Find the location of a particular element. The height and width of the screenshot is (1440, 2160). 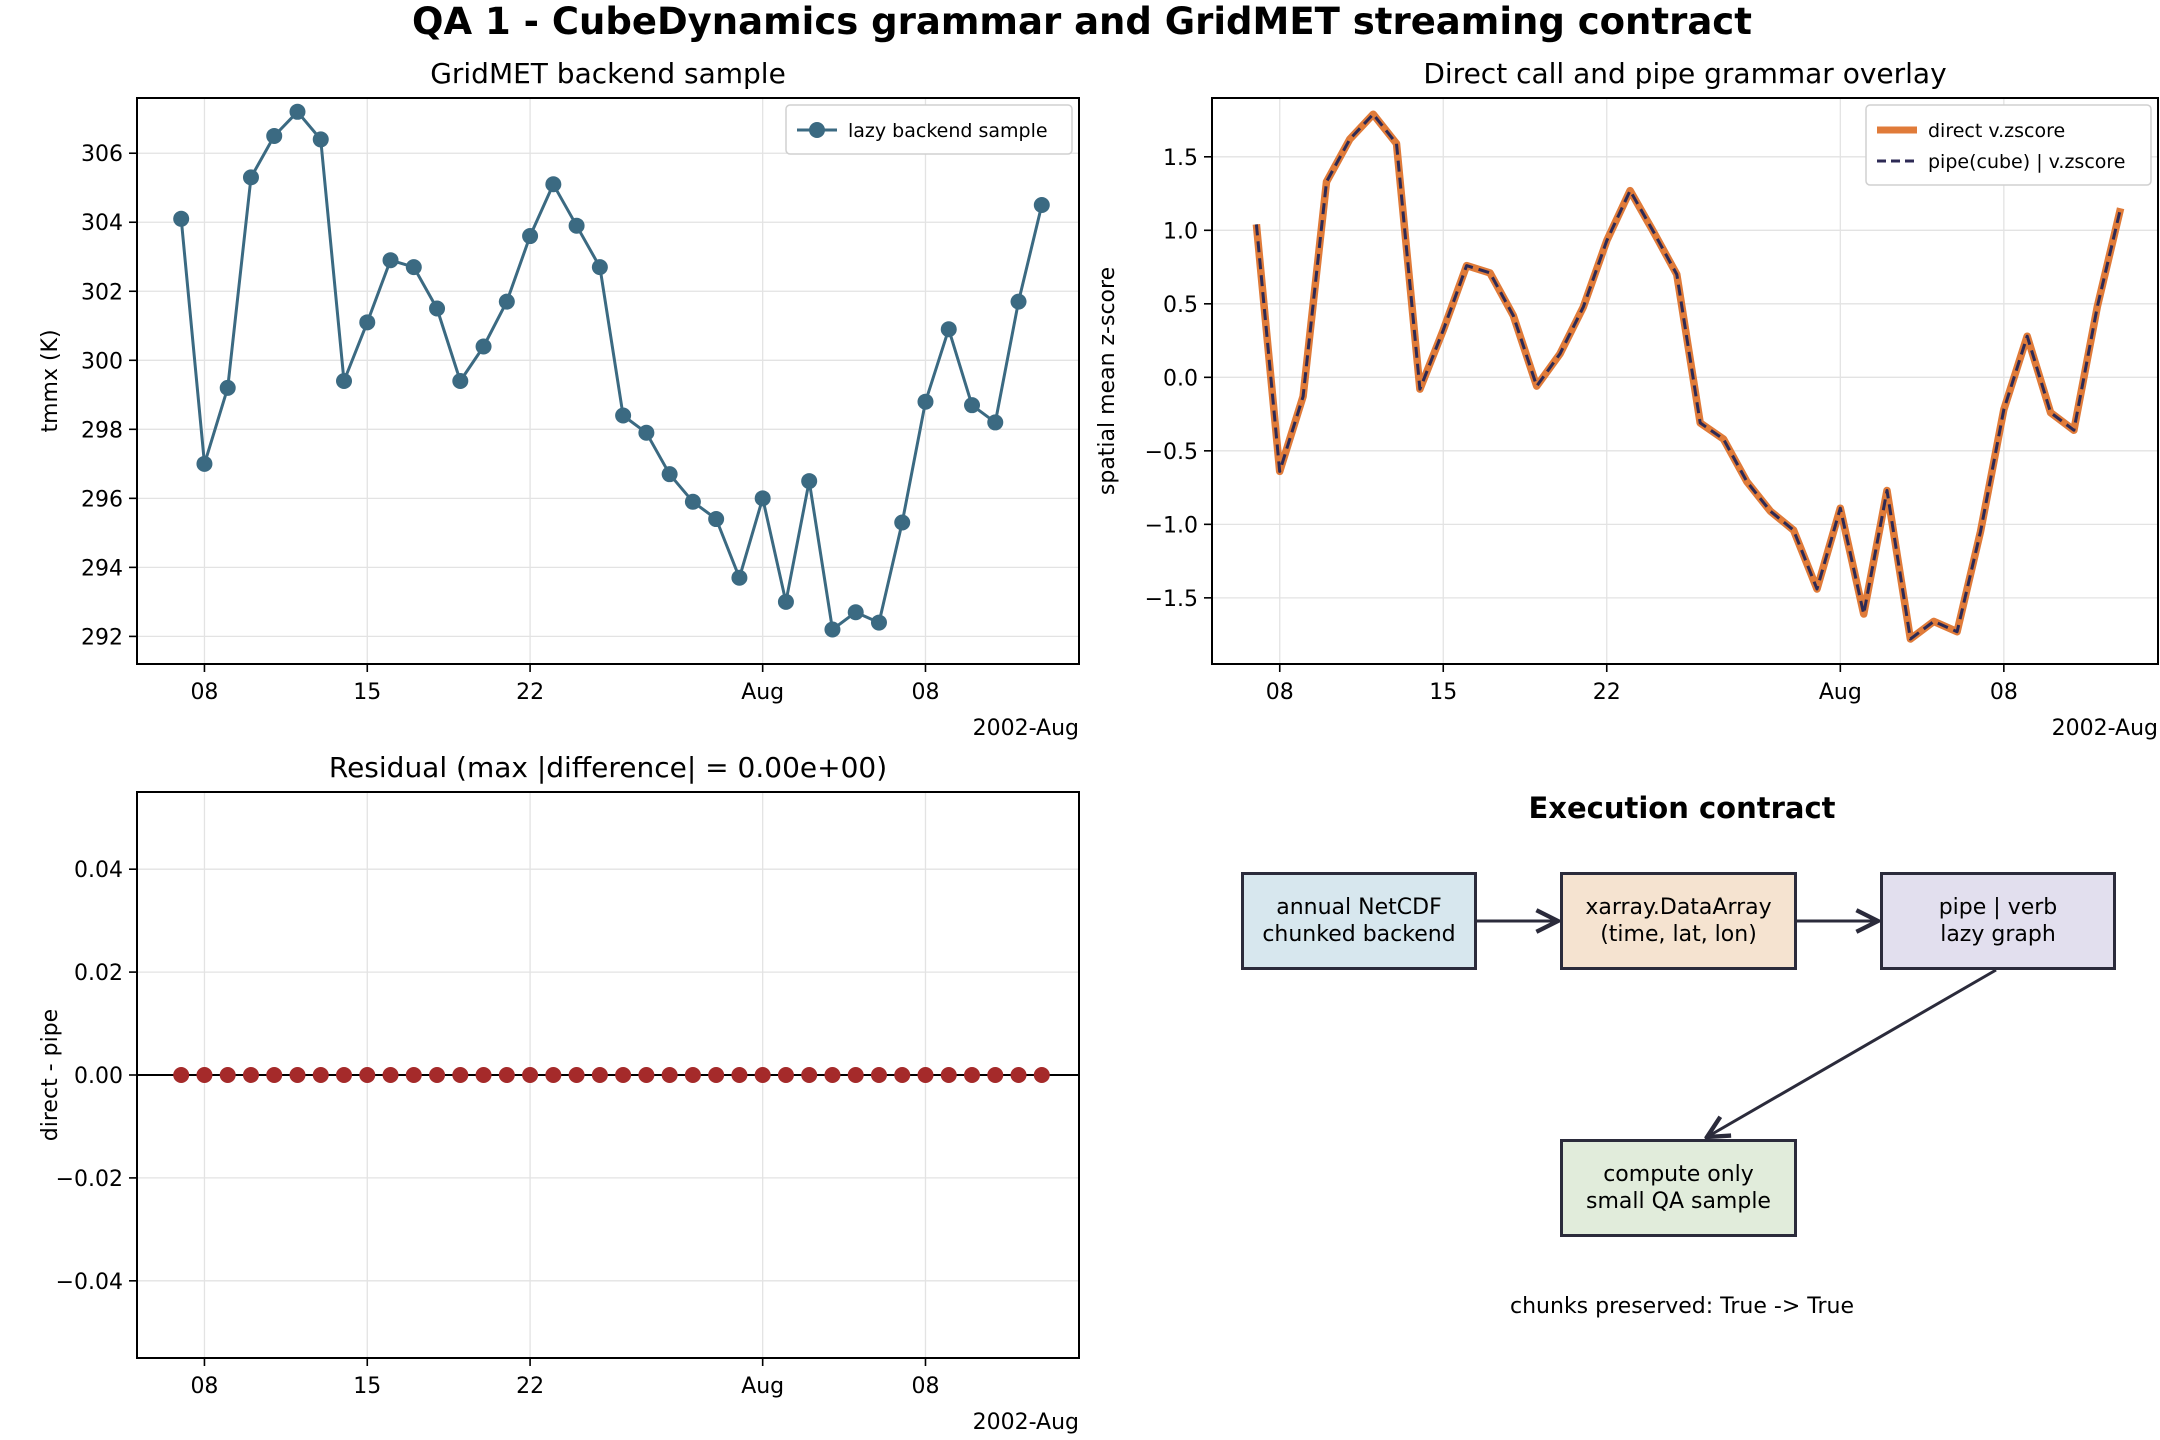

legend: lazy backend sample is located at coordinates (929, 129).